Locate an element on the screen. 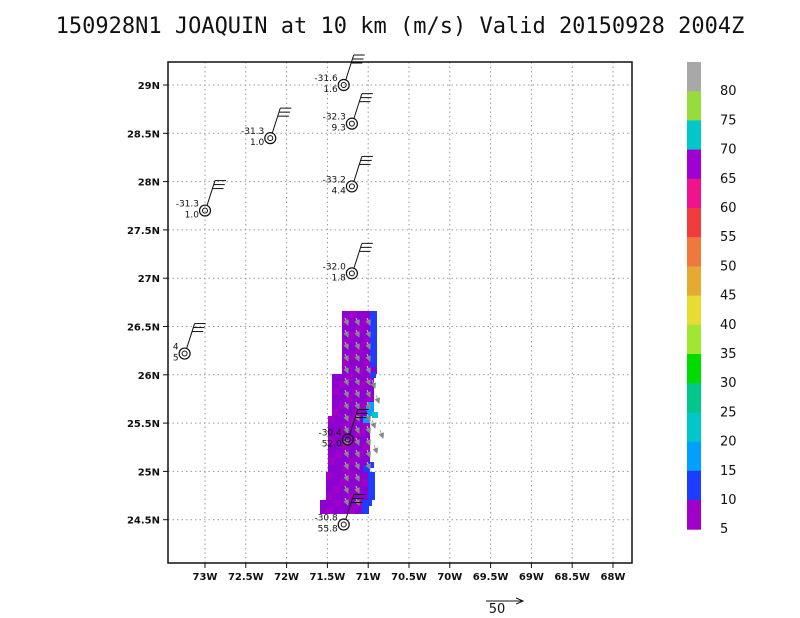  station-label-bottom: 52.0 is located at coordinates (332, 445).